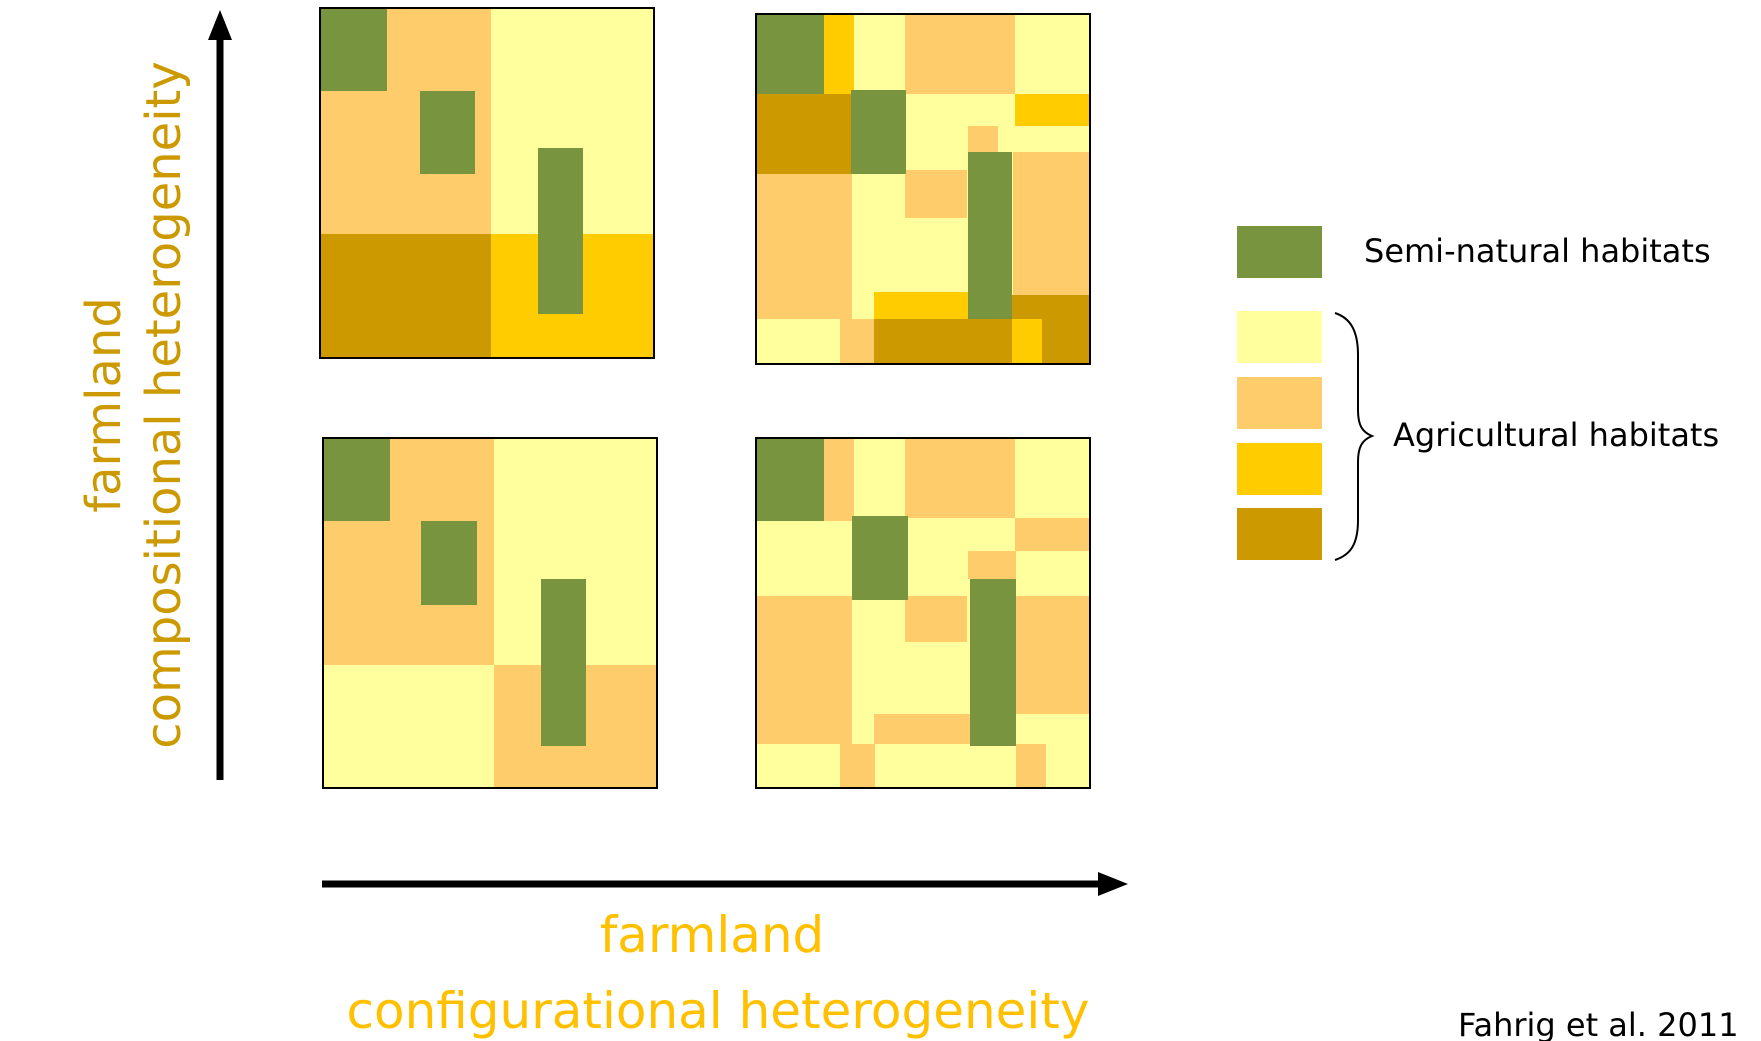  Describe the element at coordinates (1279, 469) in the screenshot. I see `legend-swatch-agri-yellow` at that location.